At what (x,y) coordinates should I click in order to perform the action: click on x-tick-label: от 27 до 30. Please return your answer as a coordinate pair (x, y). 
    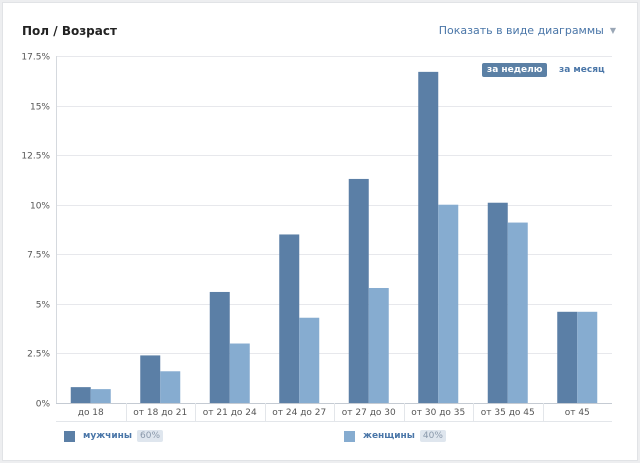
    Looking at the image, I should click on (369, 413).